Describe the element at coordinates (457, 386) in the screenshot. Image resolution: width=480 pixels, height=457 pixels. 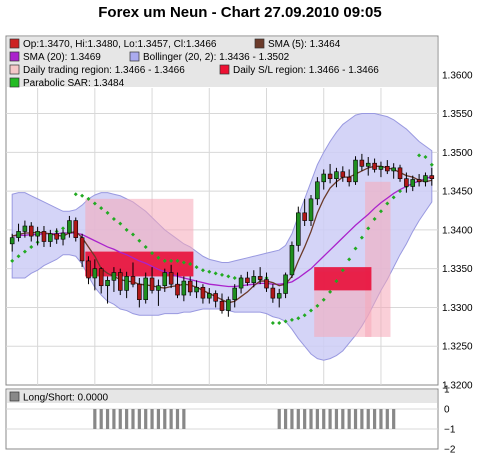
I see `y-tick-label: 1.3200` at that location.